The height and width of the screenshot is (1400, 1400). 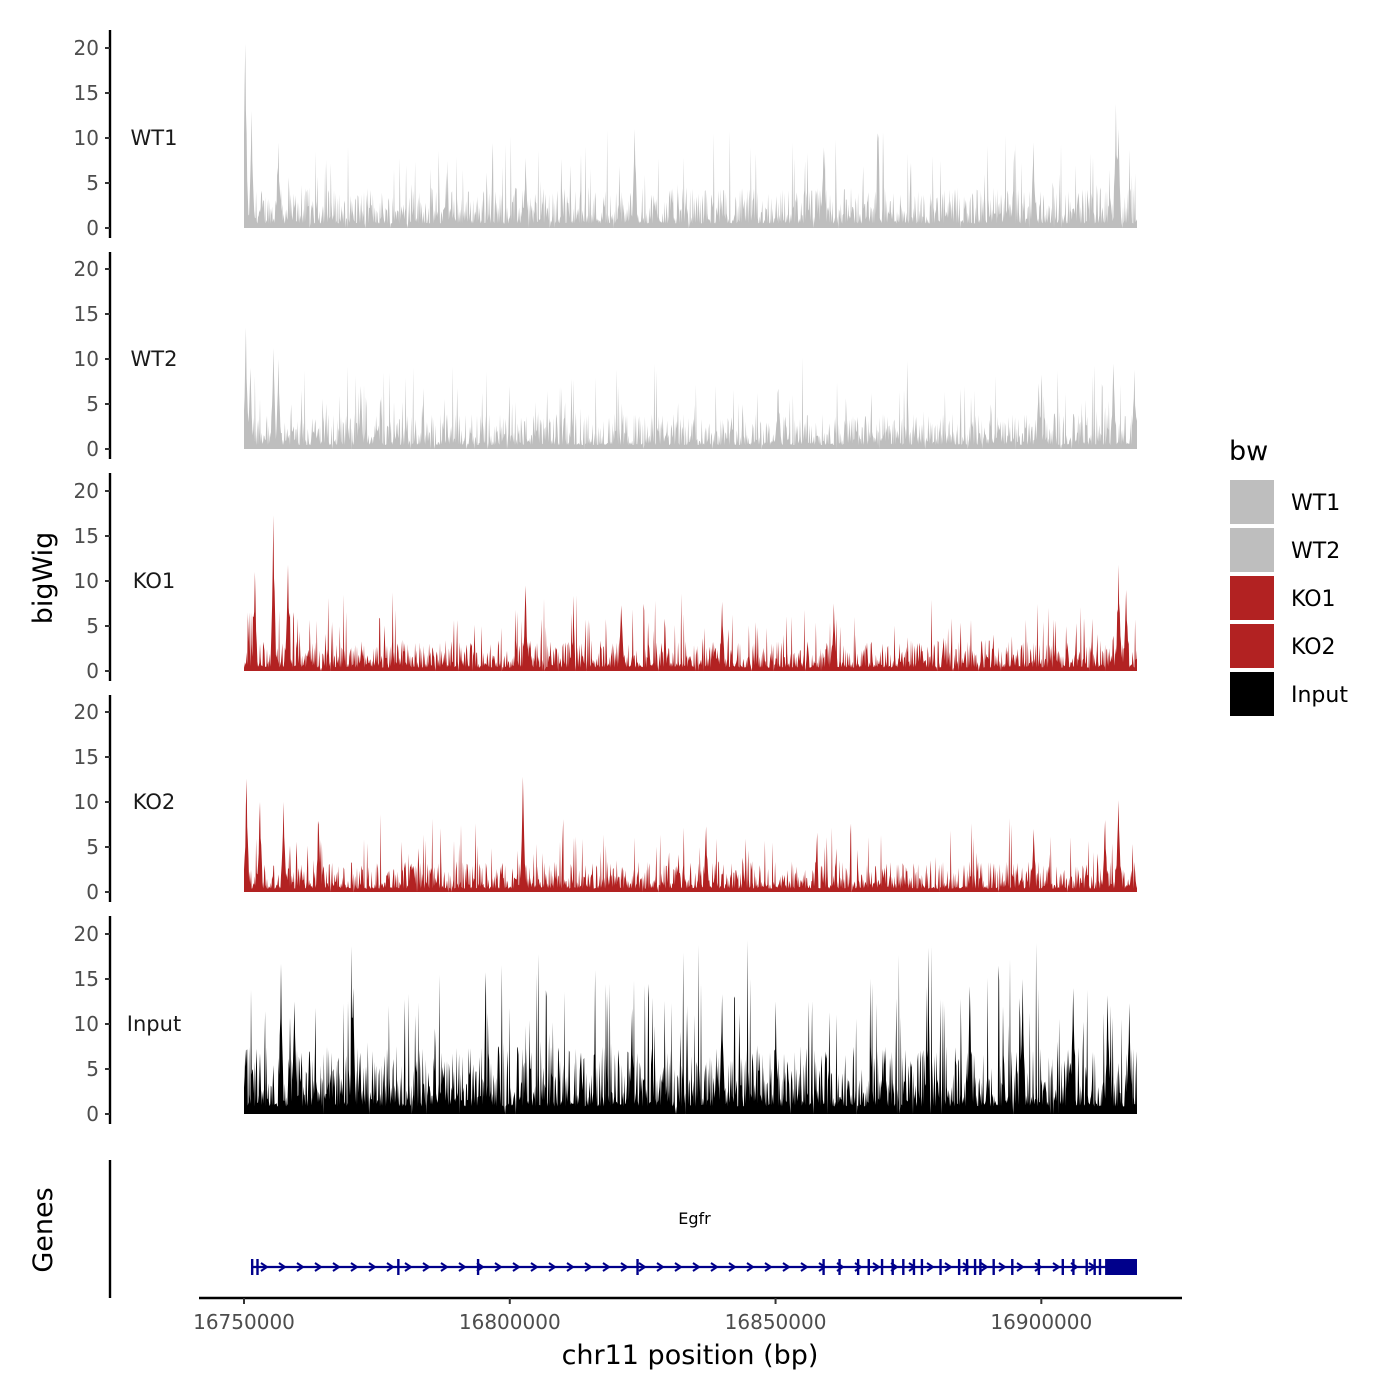 I want to click on track-label-ko1: KO1, so click(x=154, y=581).